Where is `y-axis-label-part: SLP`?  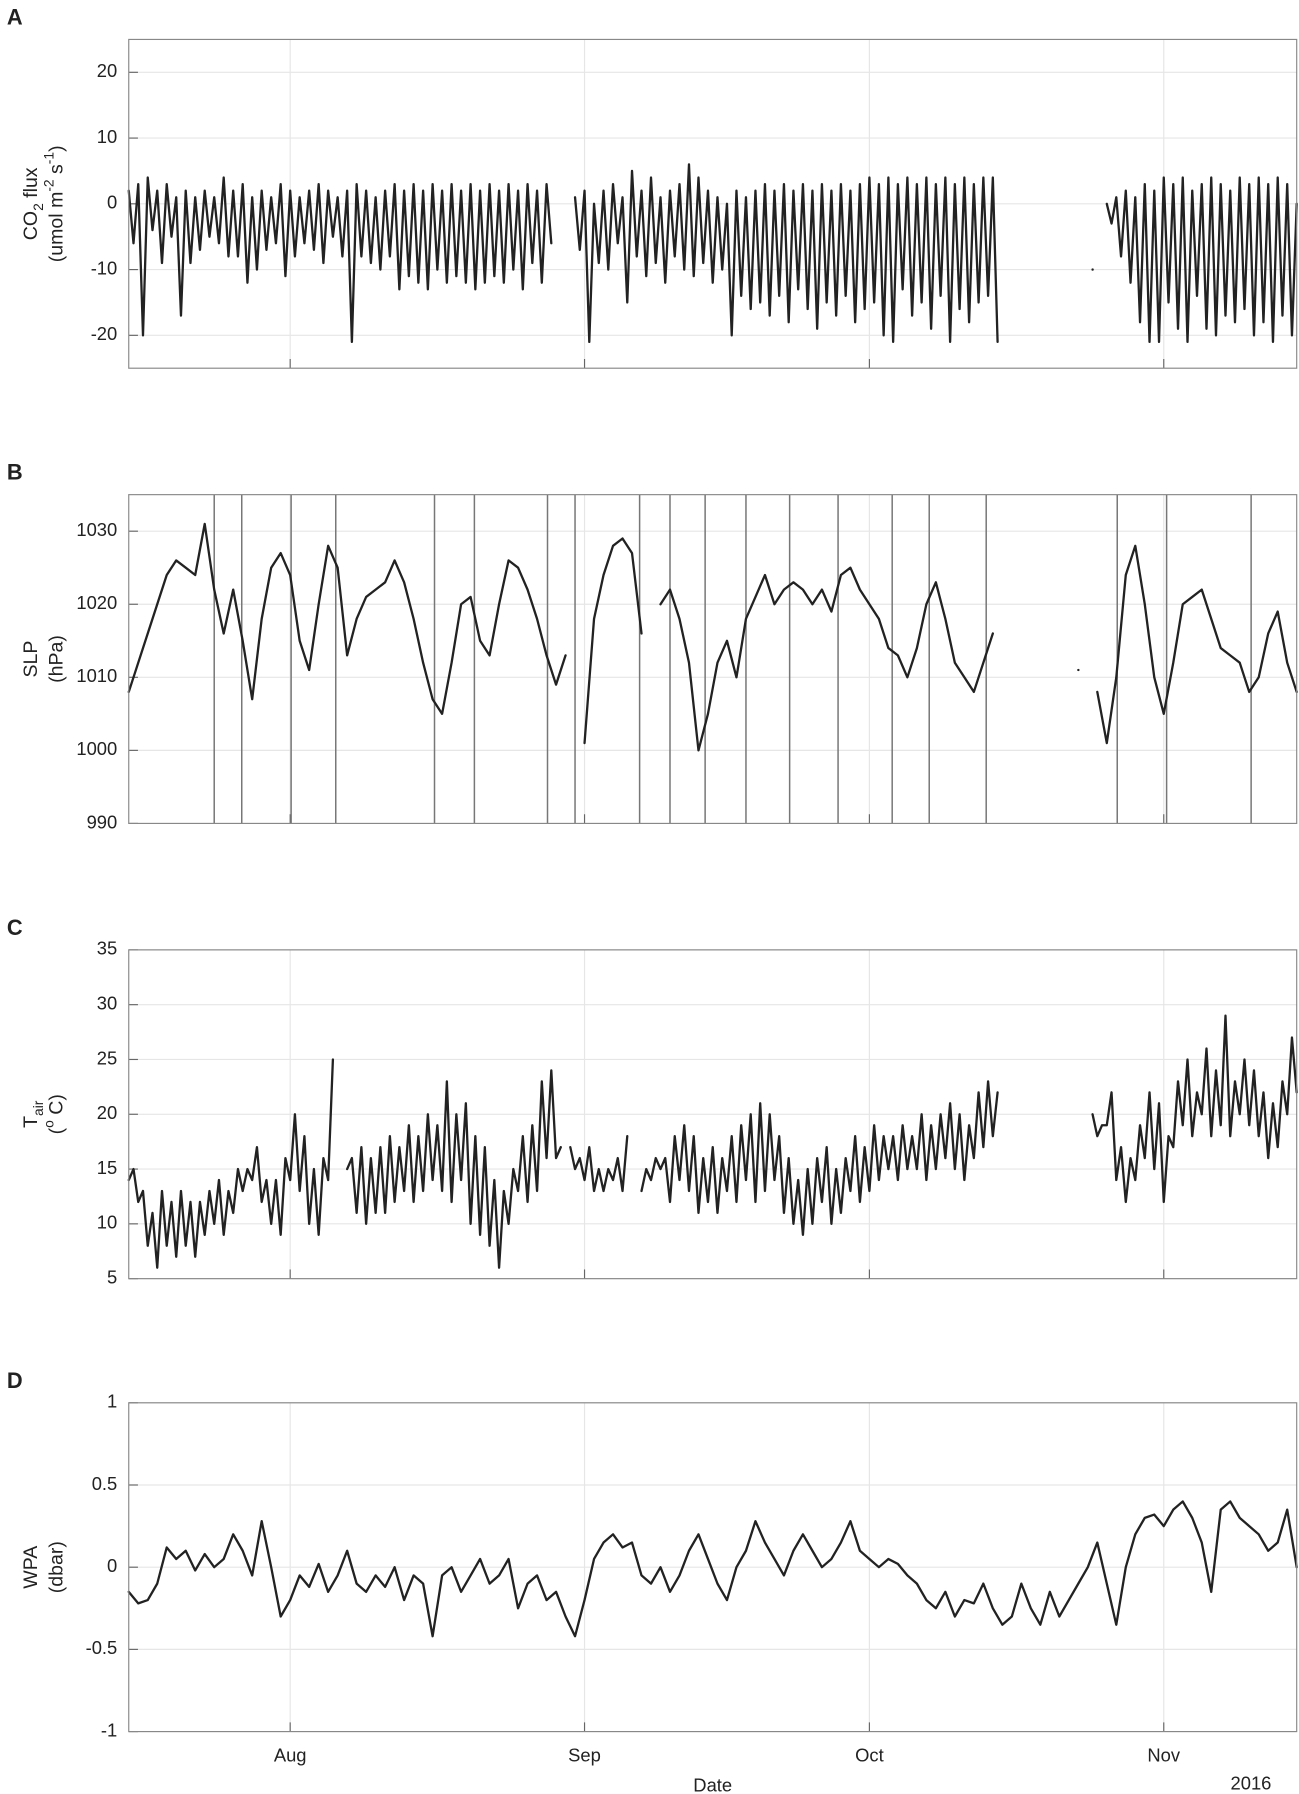 y-axis-label-part: SLP is located at coordinates (31, 659).